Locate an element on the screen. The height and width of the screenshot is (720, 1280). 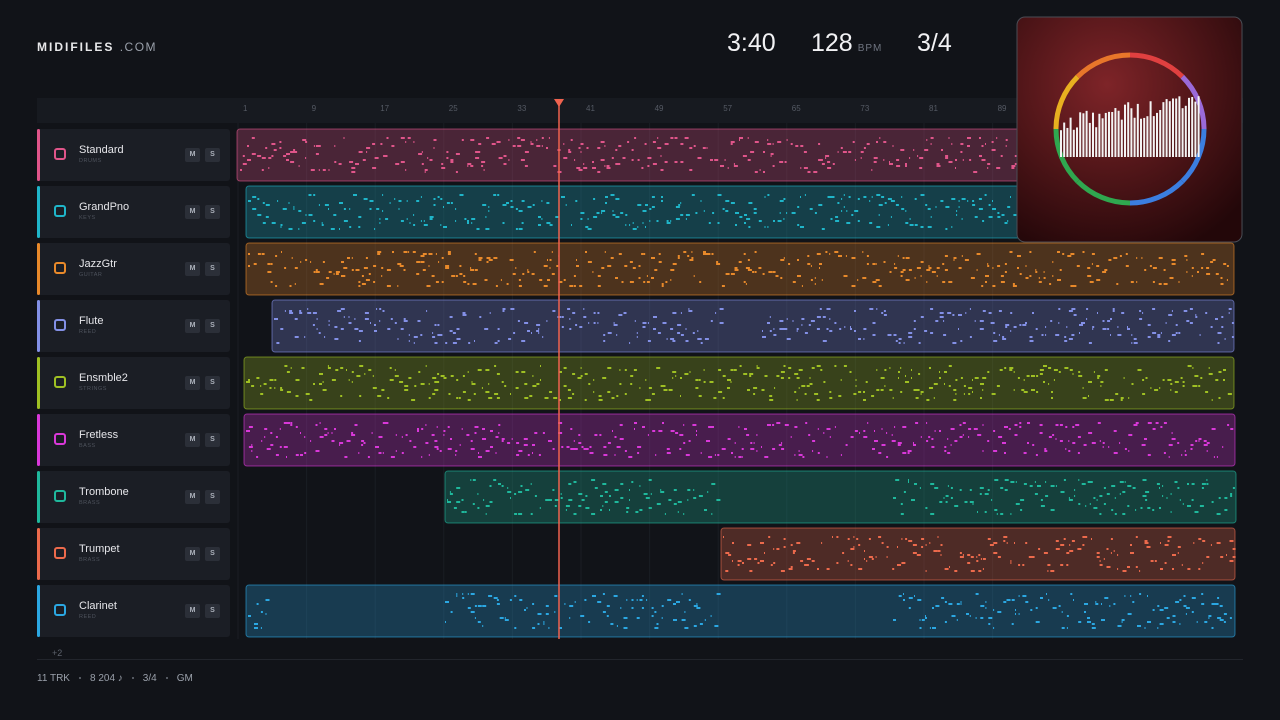
track-name: JazzGtr is located at coordinates (98, 264).